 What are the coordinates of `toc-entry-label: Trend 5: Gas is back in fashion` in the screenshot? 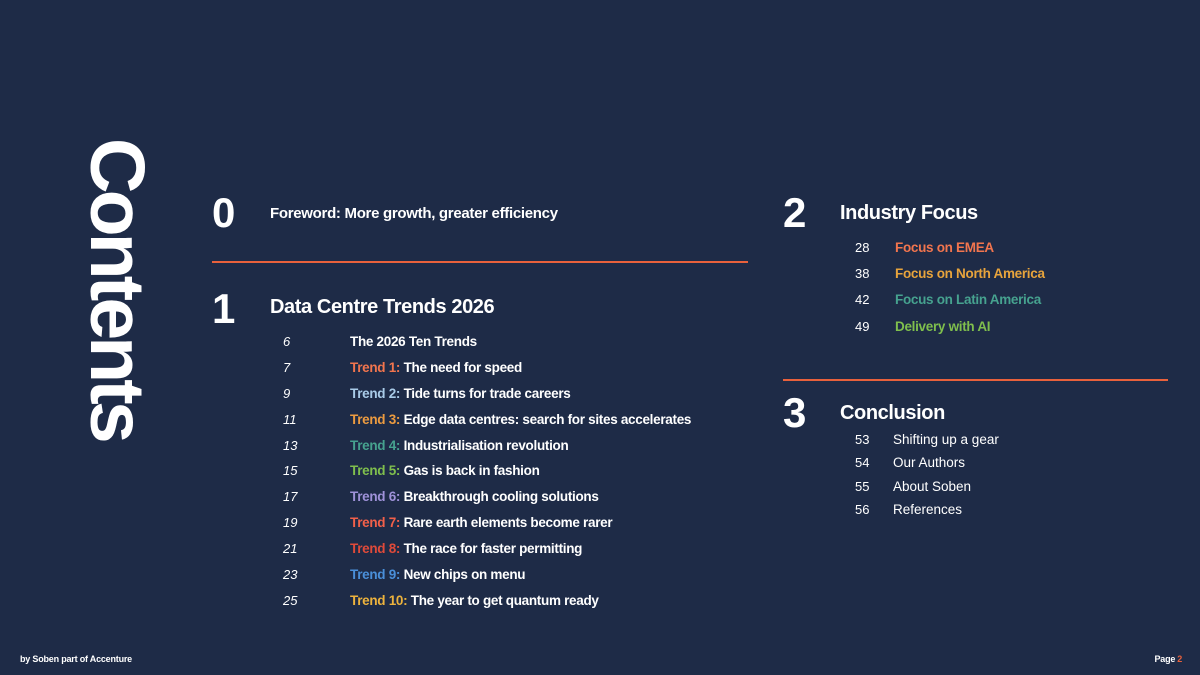 It's located at (445, 470).